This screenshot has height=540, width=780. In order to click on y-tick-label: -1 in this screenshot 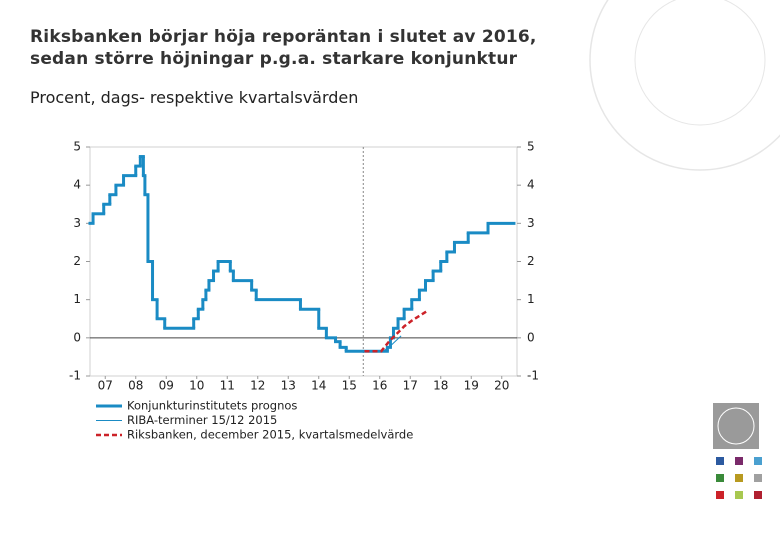, I will do `click(75, 376)`.